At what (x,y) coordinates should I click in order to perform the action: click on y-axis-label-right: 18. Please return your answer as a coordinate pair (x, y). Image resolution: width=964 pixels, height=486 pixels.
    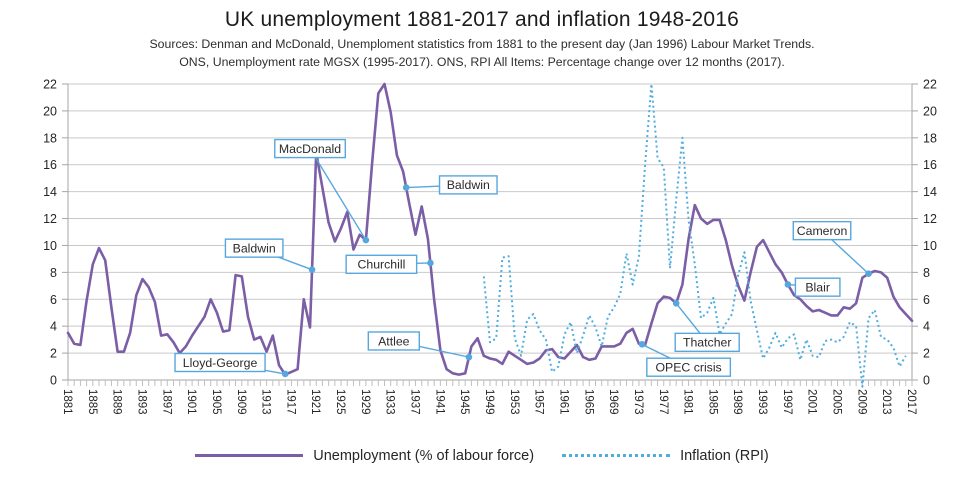
    Looking at the image, I should click on (930, 138).